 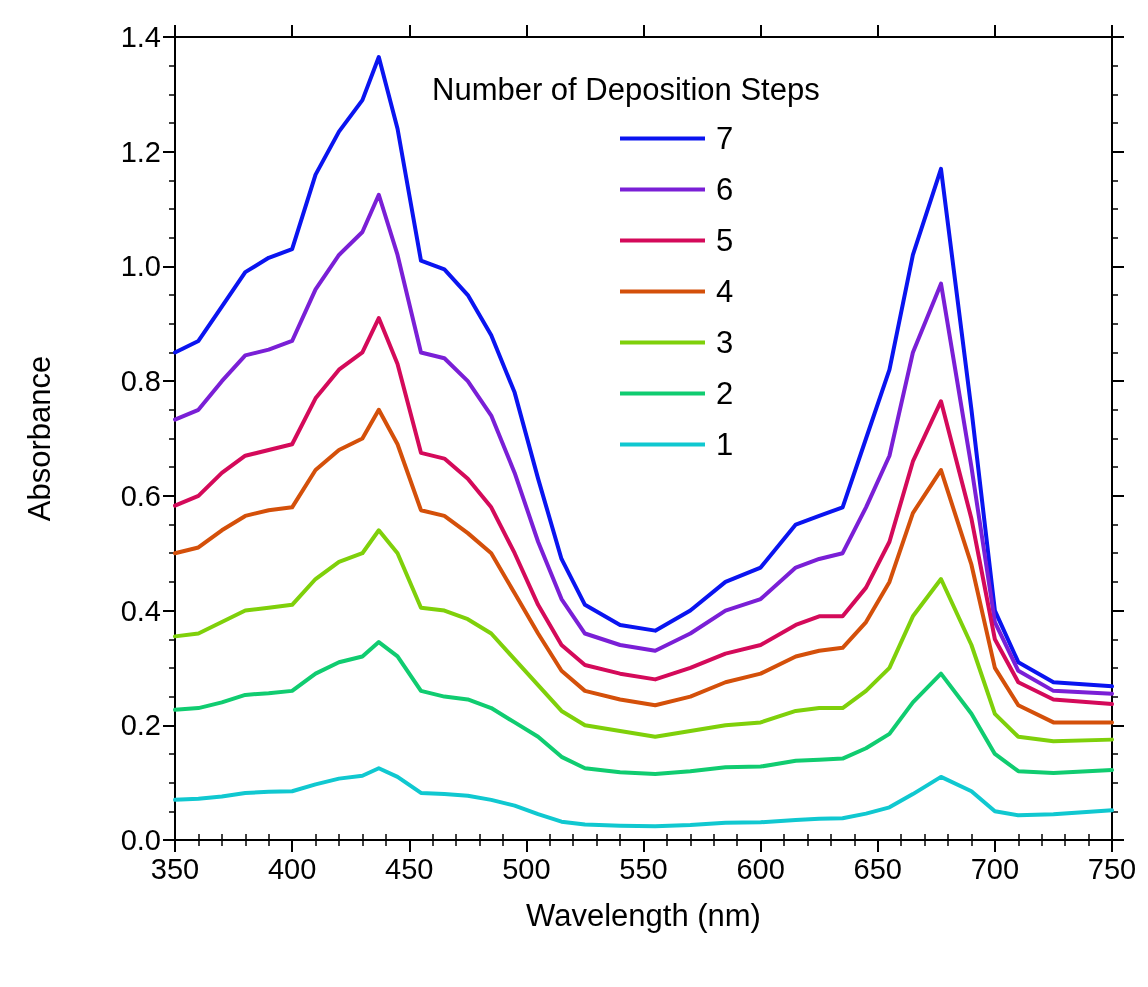 What do you see at coordinates (526, 868) in the screenshot?
I see `x-tick-label: 500` at bounding box center [526, 868].